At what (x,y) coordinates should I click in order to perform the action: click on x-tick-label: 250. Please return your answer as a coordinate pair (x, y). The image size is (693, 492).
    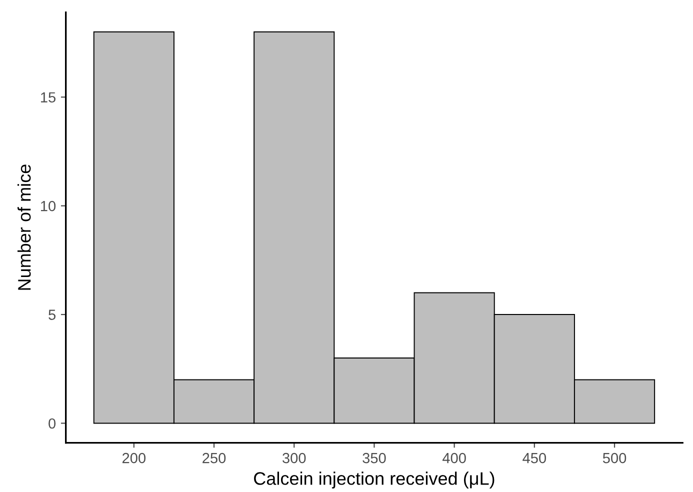
    Looking at the image, I should click on (214, 458).